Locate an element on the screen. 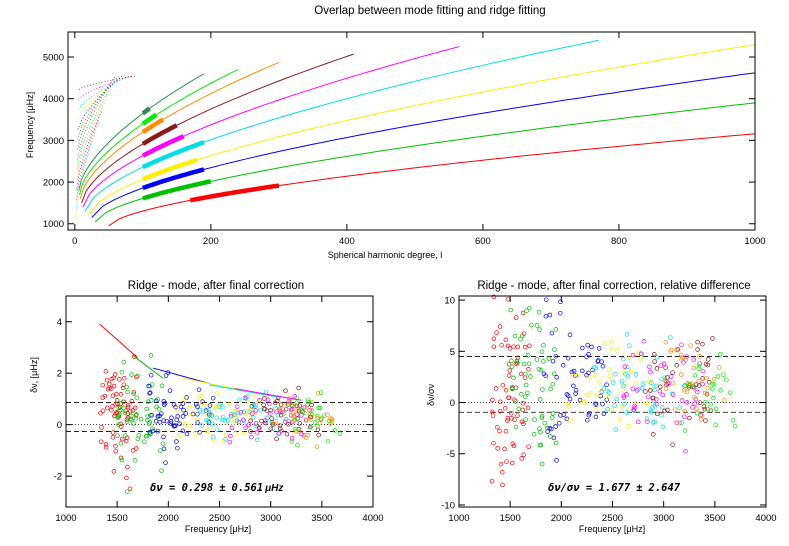 Image resolution: width=789 pixels, height=546 pixels. br-ann-prefix: δν/σν = is located at coordinates (573, 488).